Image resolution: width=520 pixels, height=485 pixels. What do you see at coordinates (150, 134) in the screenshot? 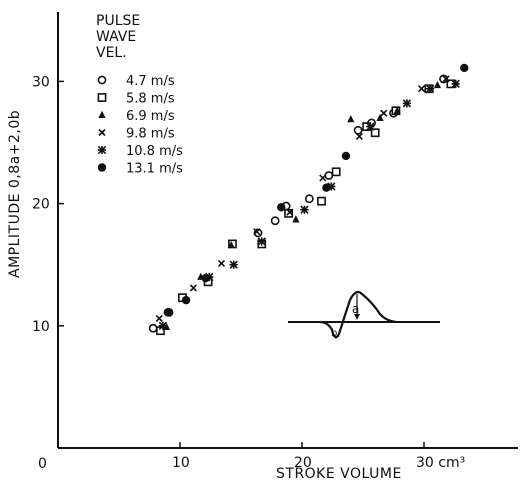
I see `legend-label: 9.8 m/s` at bounding box center [150, 134].